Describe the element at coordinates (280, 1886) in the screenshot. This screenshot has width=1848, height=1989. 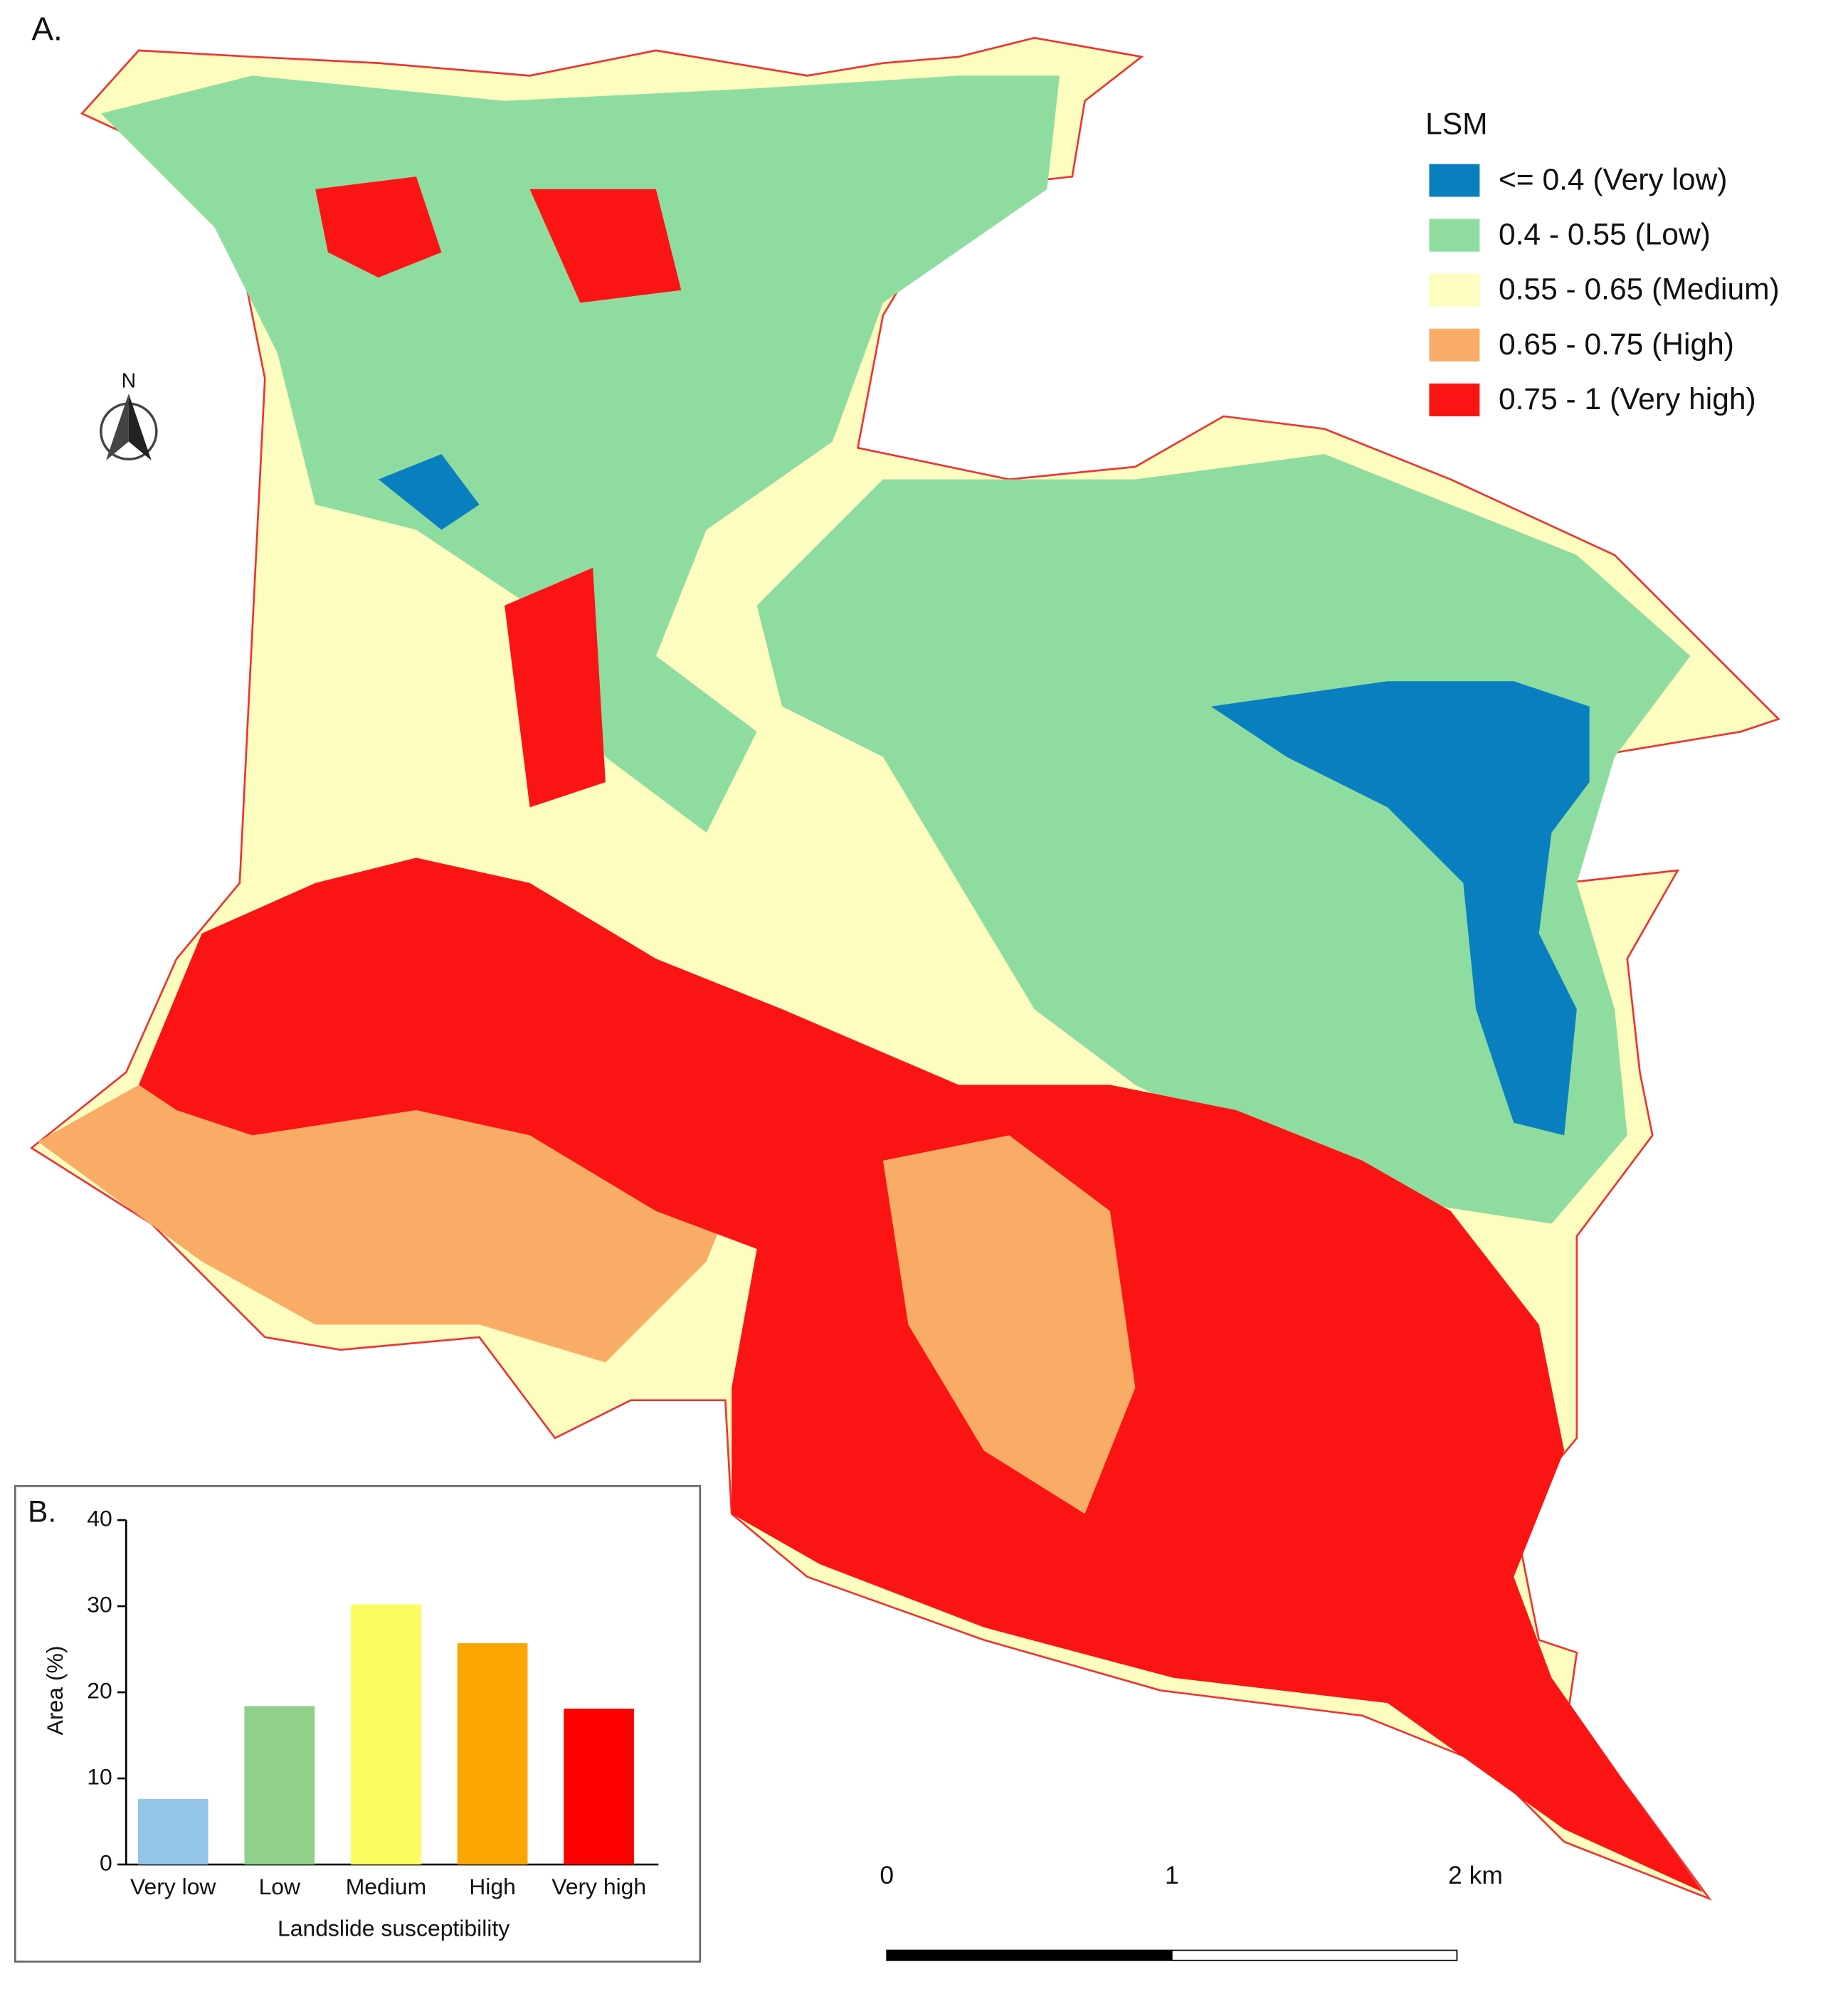
I see `x-tick-label: Low` at that location.